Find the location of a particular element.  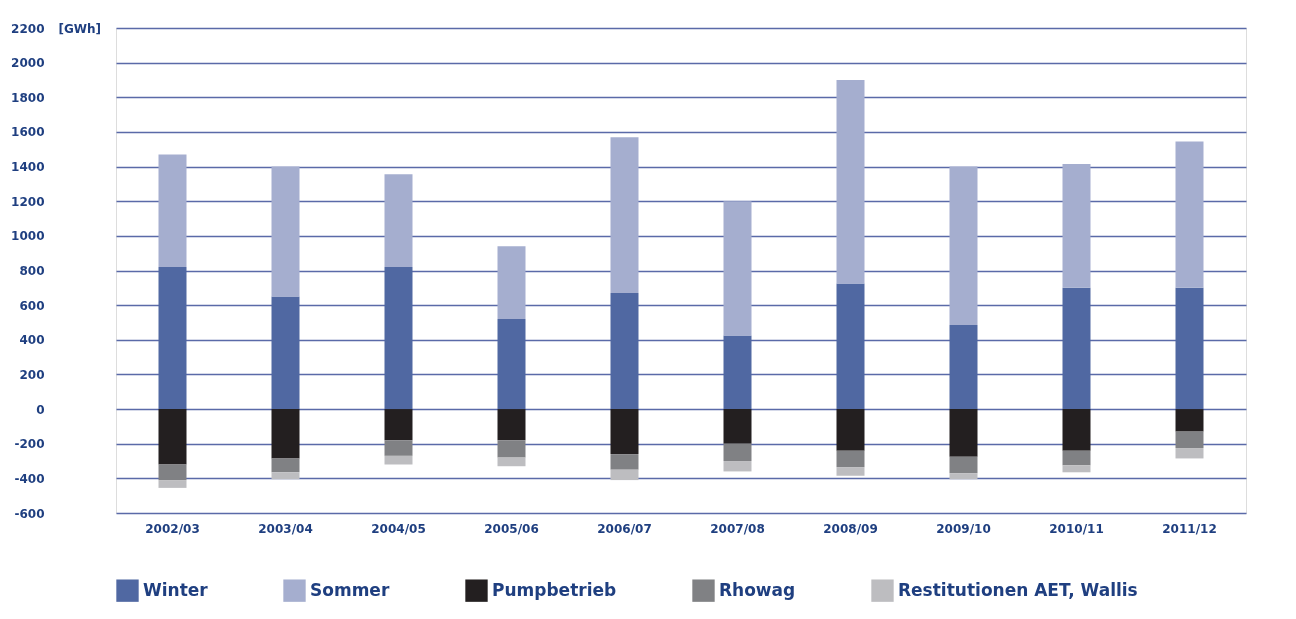

y-tick-label: 1400 is located at coordinates (28, 167).